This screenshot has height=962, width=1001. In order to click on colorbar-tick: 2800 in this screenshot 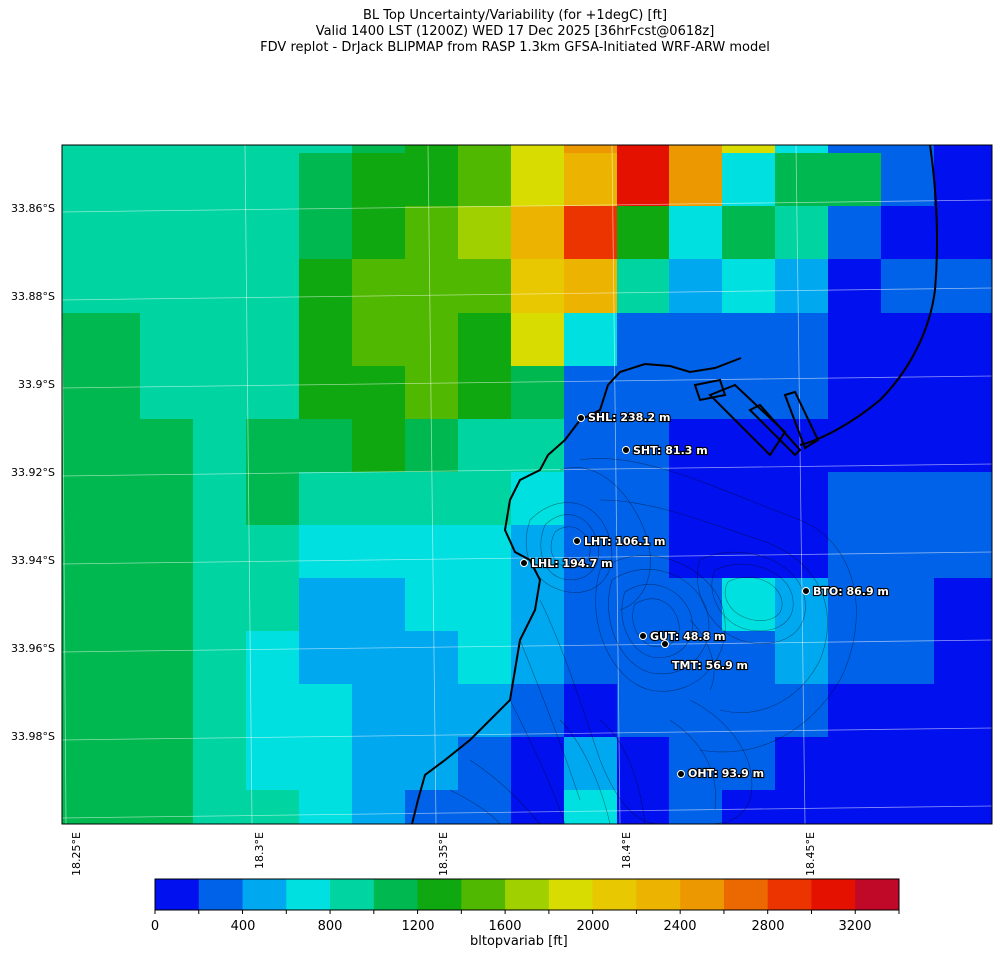, I will do `click(767, 926)`.